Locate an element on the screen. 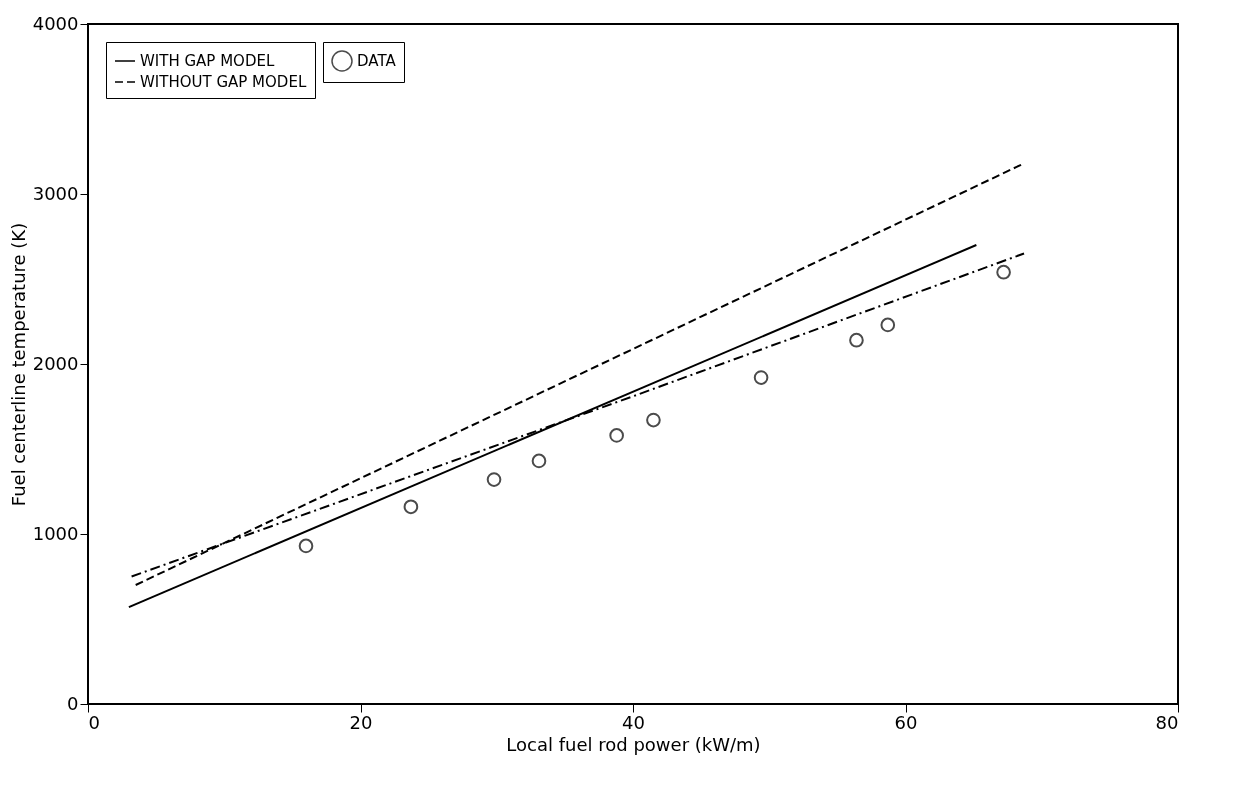  legend-label: WITHOUT GAP MODEL is located at coordinates (223, 82).